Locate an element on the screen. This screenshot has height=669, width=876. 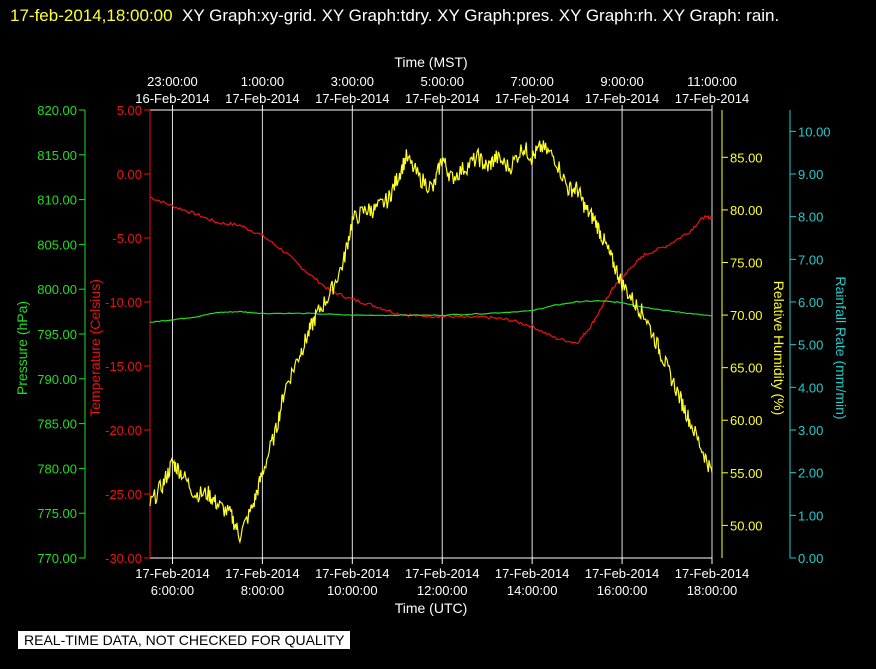
temperature-tick-label-3: -10.00 is located at coordinates (123, 302).